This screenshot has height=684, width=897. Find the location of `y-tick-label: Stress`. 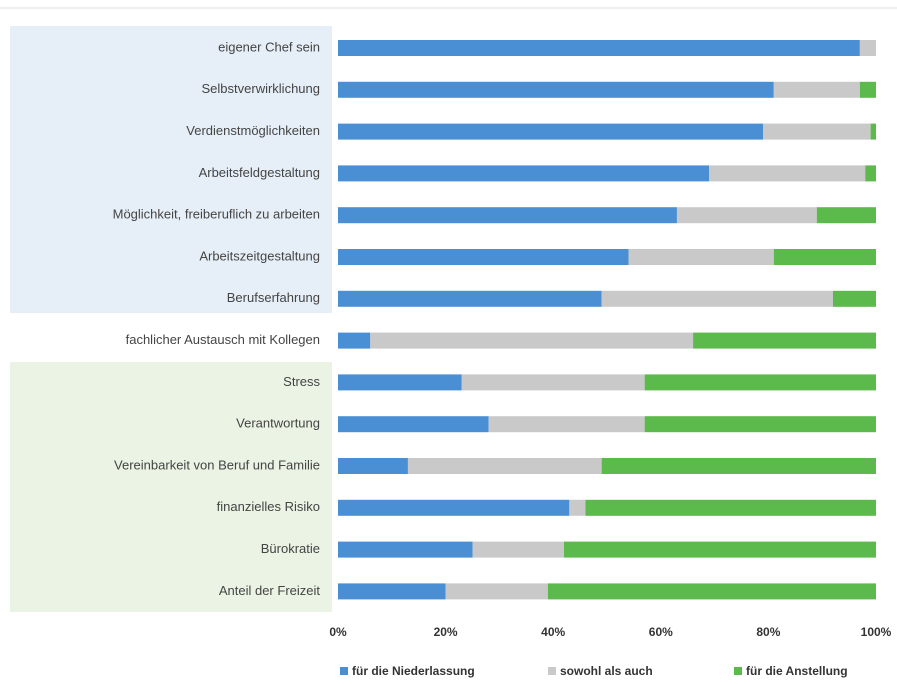

y-tick-label: Stress is located at coordinates (301, 381).